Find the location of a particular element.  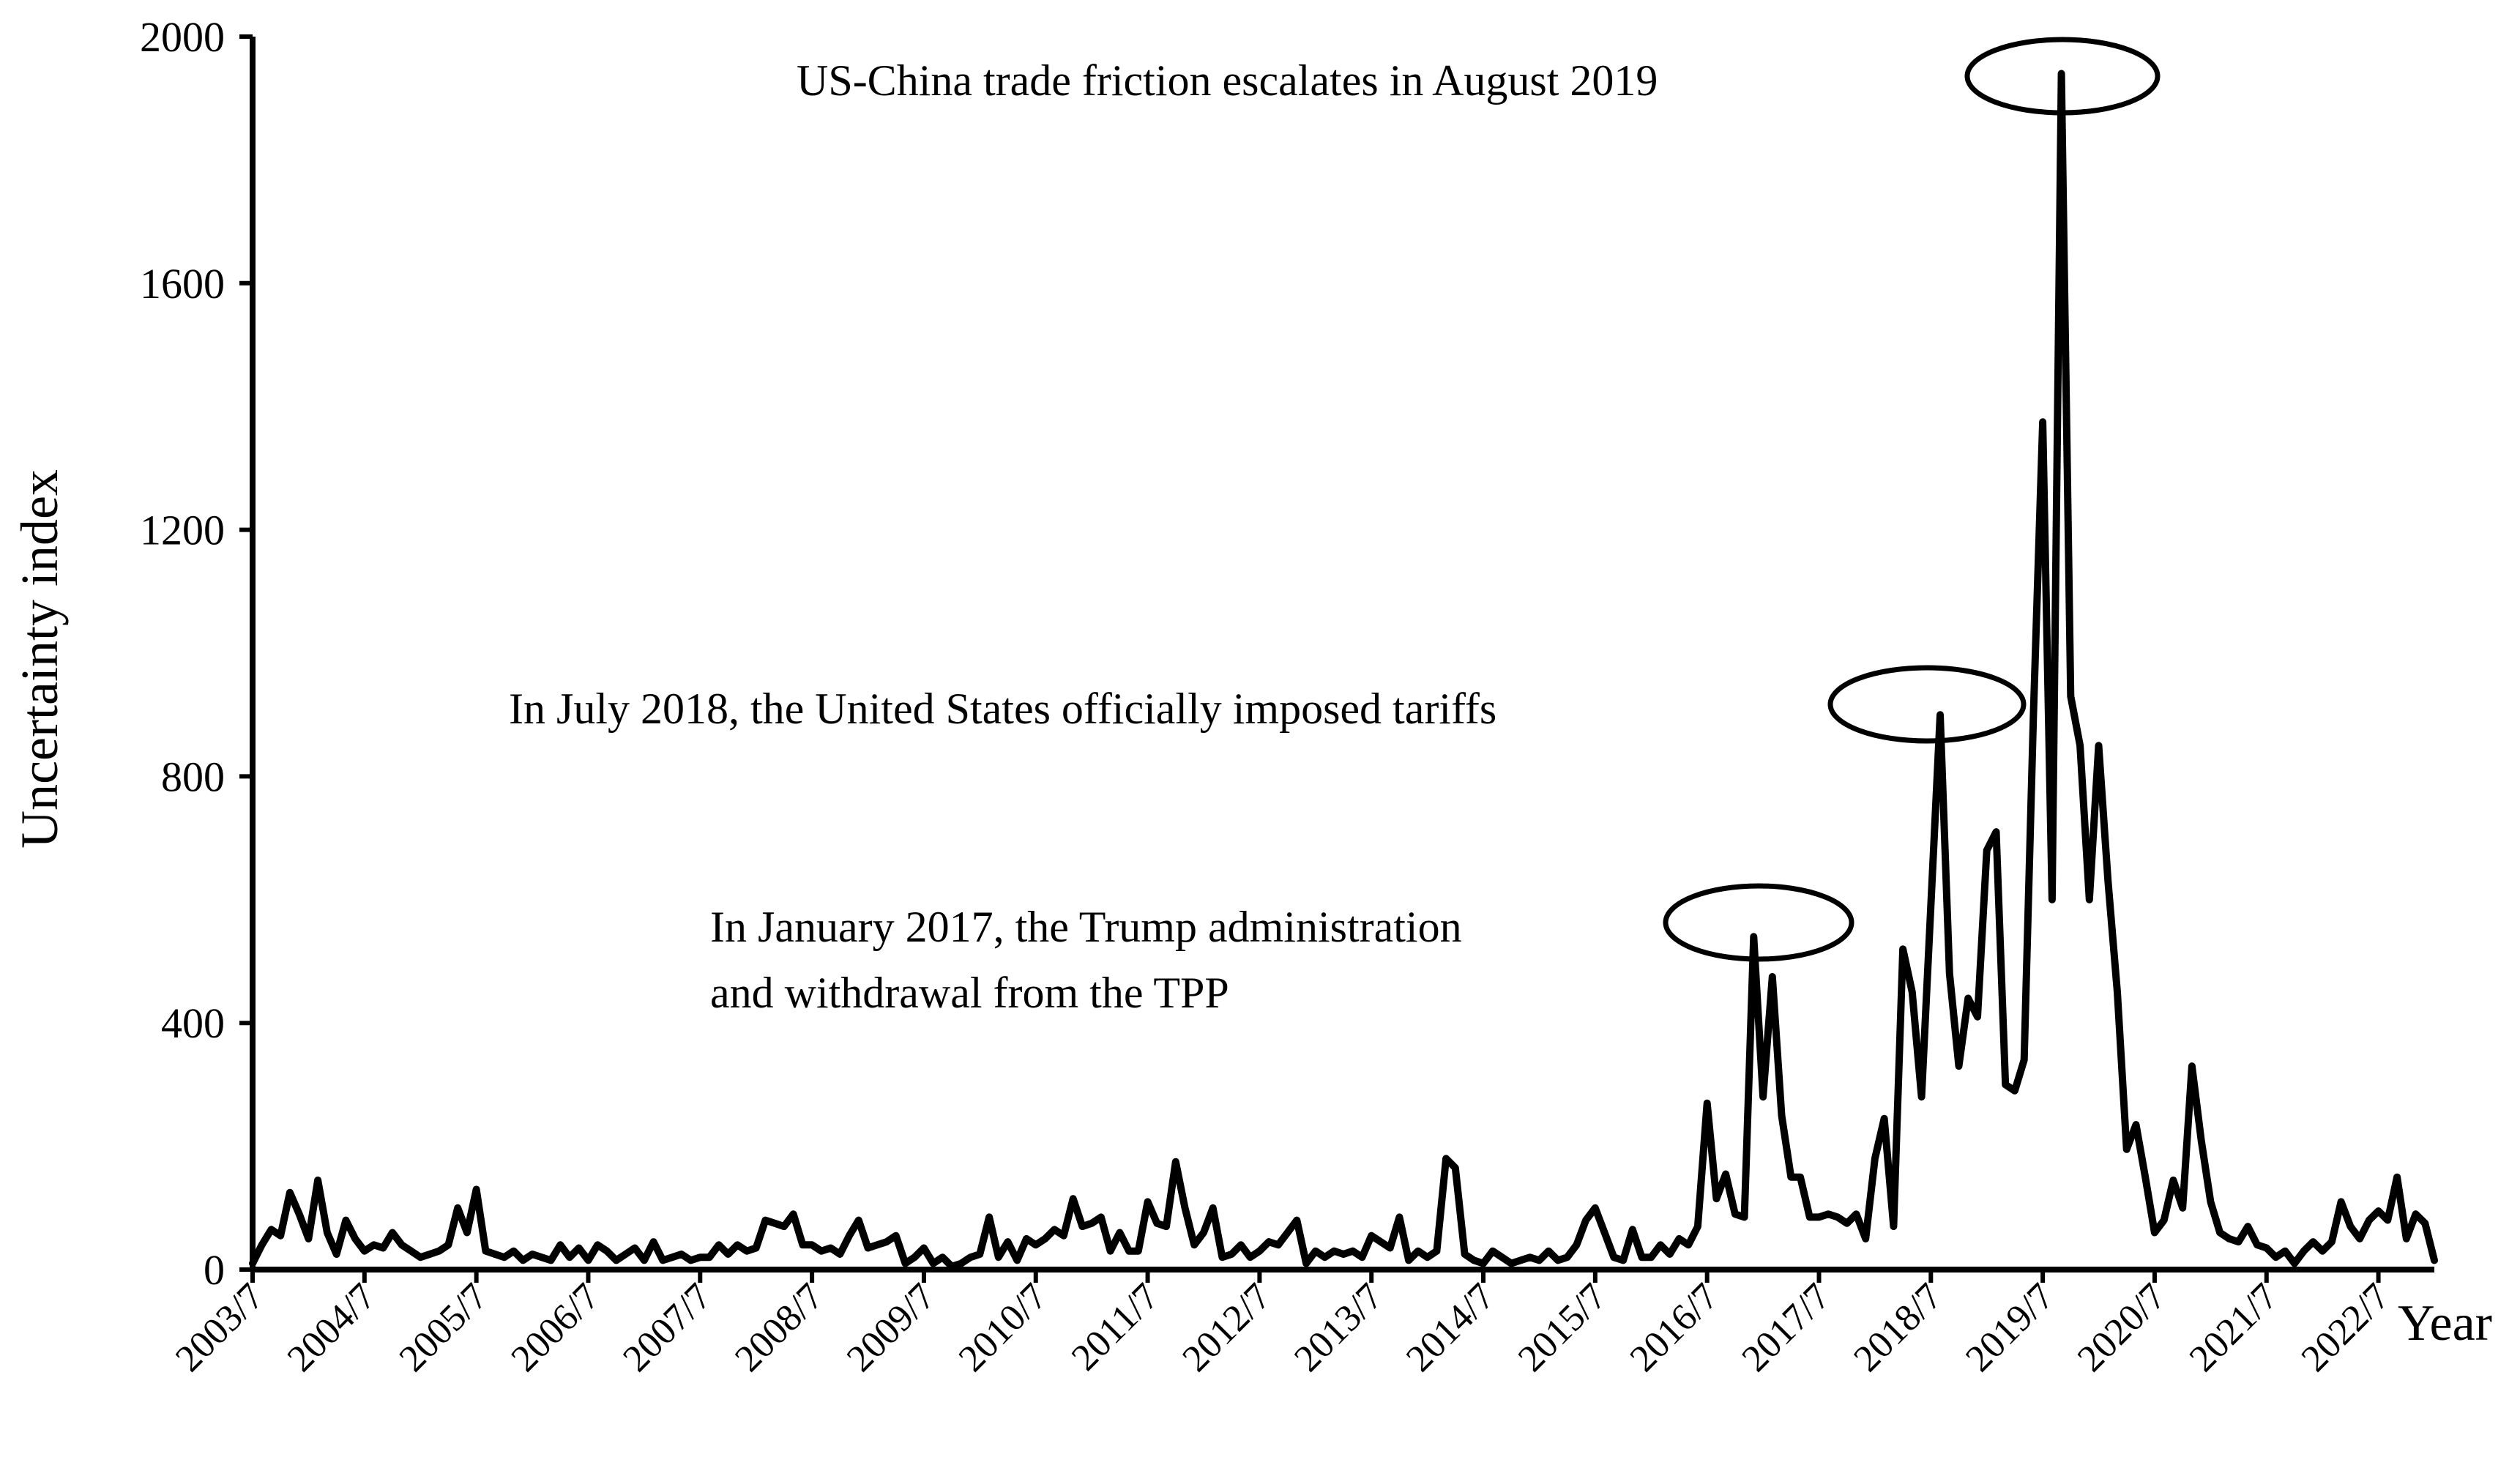

x-axis-label: Year is located at coordinates (2445, 1323).